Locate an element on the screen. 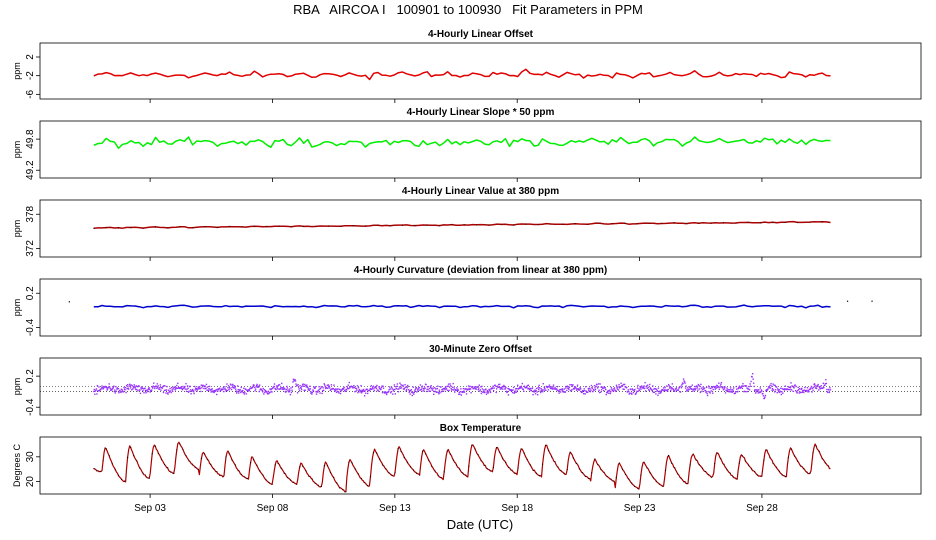 This screenshot has width=936, height=540. series-markers is located at coordinates (458, 225).